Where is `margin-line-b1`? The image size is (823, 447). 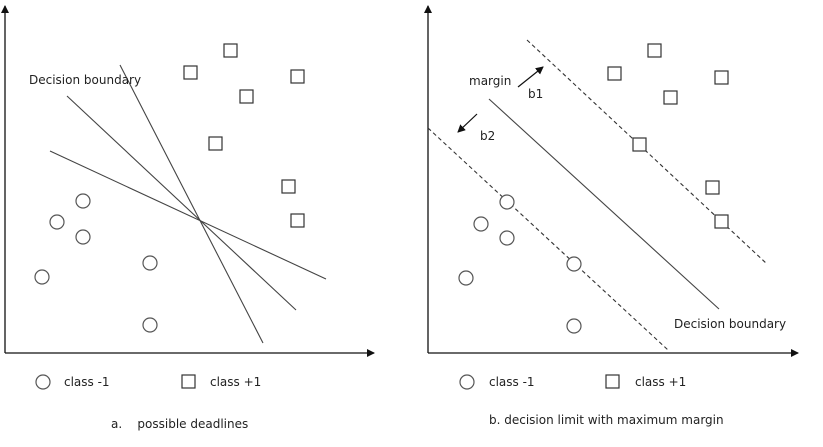
margin-line-b1 is located at coordinates (647, 152).